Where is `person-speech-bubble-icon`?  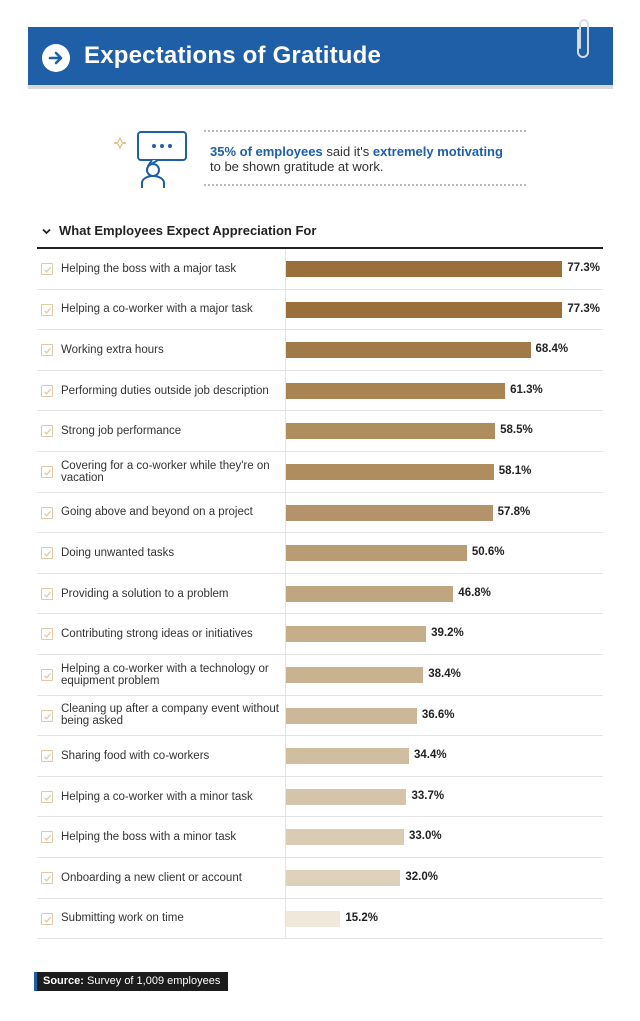
person-speech-bubble-icon is located at coordinates (150, 159).